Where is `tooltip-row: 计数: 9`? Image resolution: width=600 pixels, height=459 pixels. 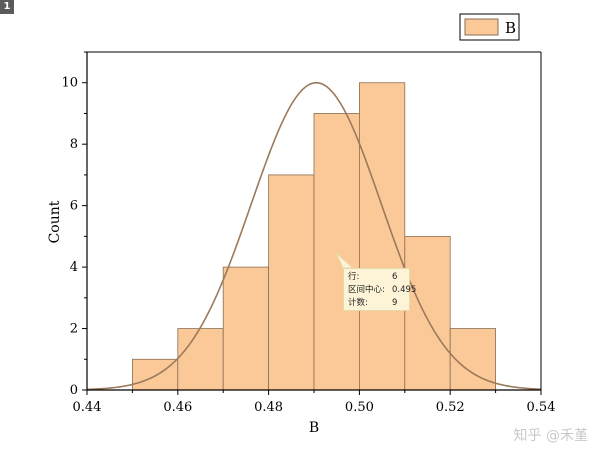
tooltip-row: 计数: 9 is located at coordinates (376, 303).